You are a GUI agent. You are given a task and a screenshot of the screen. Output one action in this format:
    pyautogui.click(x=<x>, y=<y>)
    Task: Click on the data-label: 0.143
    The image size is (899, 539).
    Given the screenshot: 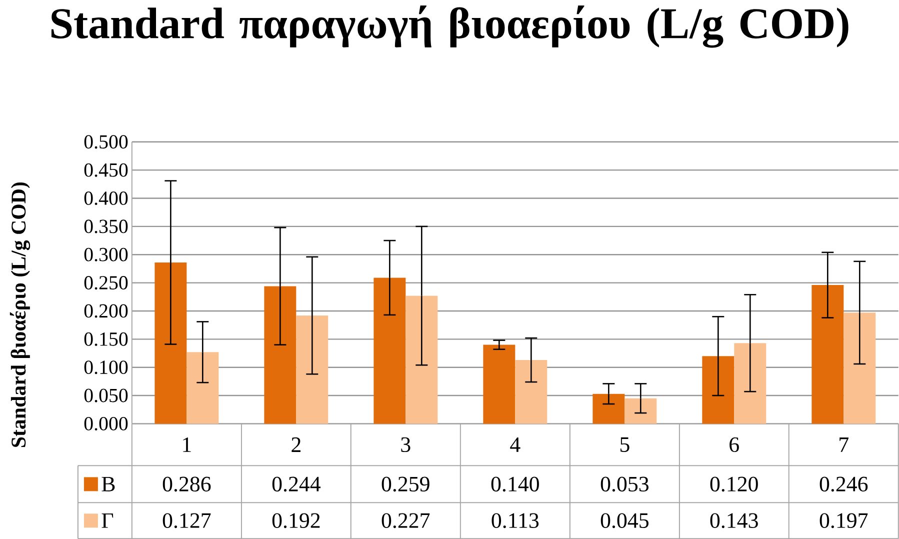 What is the action you would take?
    pyautogui.click(x=734, y=520)
    